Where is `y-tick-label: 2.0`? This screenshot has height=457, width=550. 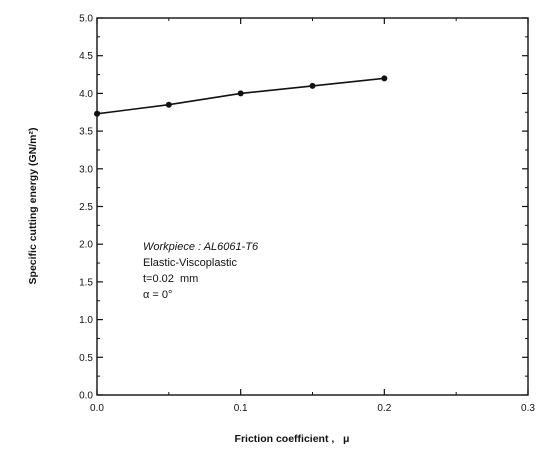
y-tick-label: 2.0 is located at coordinates (86, 245).